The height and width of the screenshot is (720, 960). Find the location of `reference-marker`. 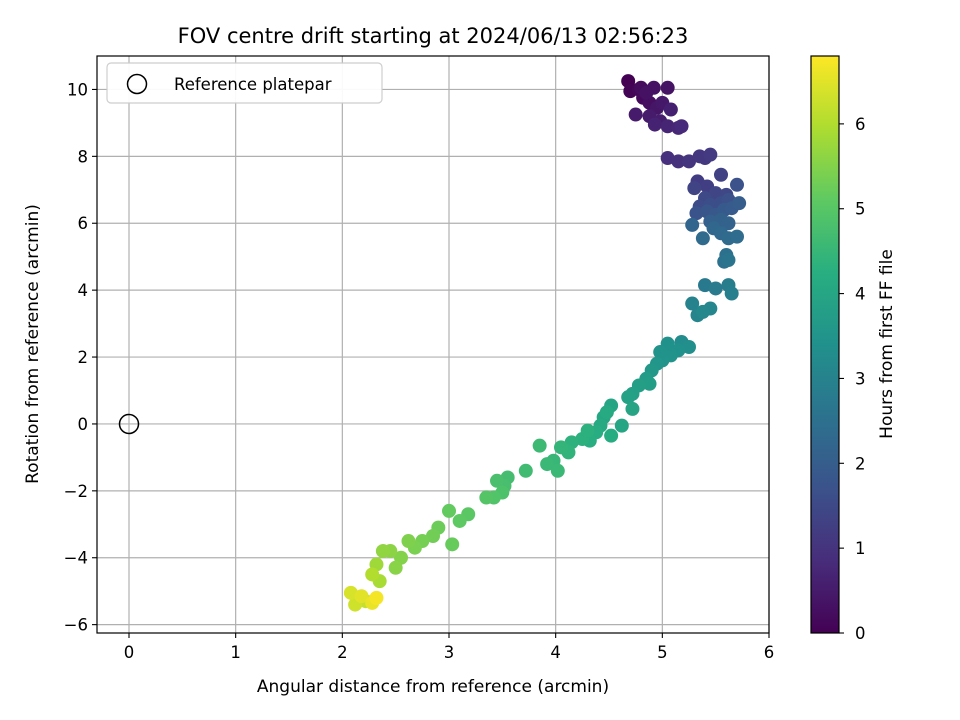

reference-marker is located at coordinates (129, 424).